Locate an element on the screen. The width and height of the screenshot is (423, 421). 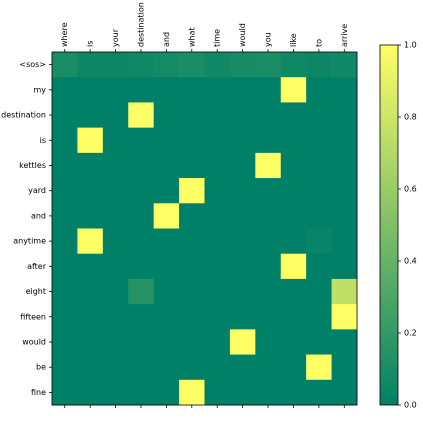
colorbar-tick-label: 0.2 is located at coordinates (410, 333).